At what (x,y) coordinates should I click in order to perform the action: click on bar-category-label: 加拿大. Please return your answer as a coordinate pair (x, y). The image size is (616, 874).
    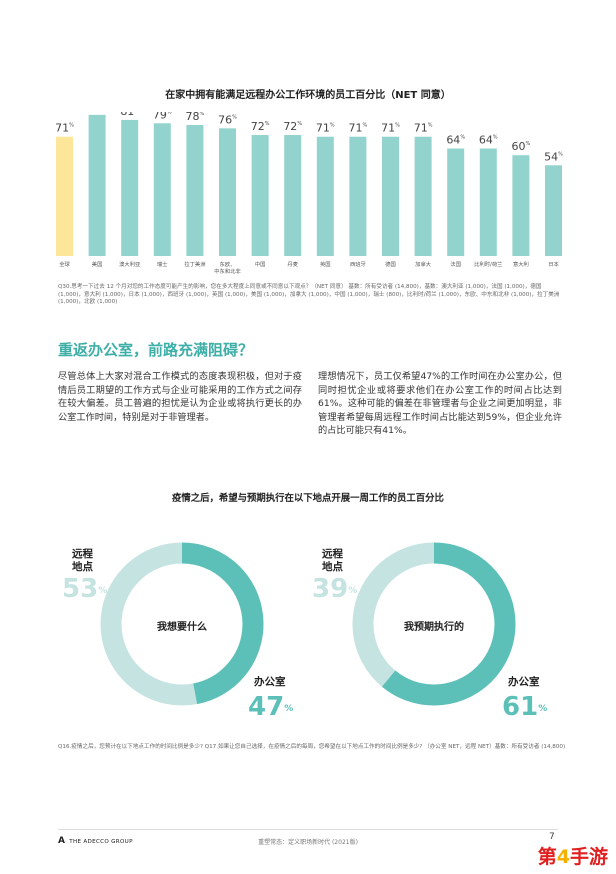
    Looking at the image, I should click on (423, 264).